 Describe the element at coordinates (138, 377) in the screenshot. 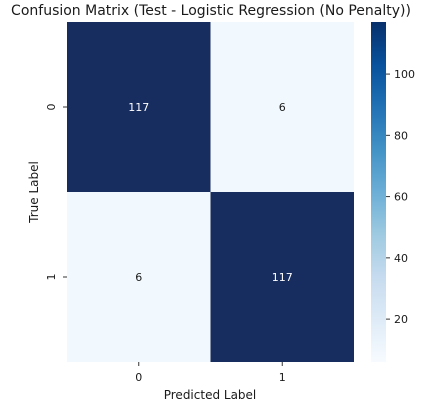

I see `x-tick-label: 0` at that location.